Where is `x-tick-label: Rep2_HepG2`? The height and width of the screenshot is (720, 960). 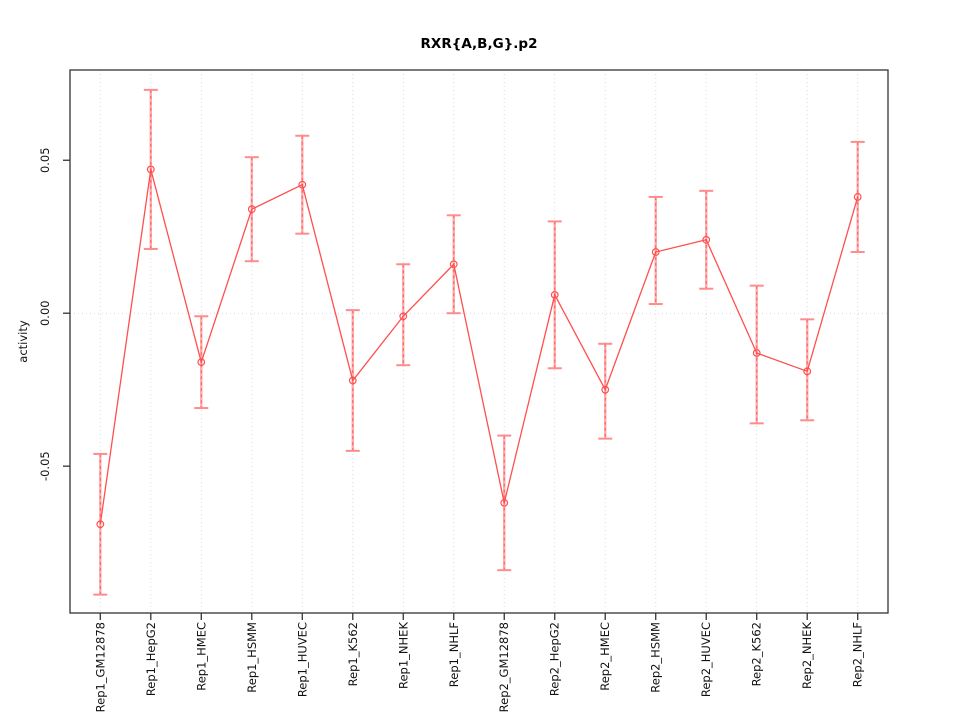
x-tick-label: Rep2_HepG2 is located at coordinates (555, 659).